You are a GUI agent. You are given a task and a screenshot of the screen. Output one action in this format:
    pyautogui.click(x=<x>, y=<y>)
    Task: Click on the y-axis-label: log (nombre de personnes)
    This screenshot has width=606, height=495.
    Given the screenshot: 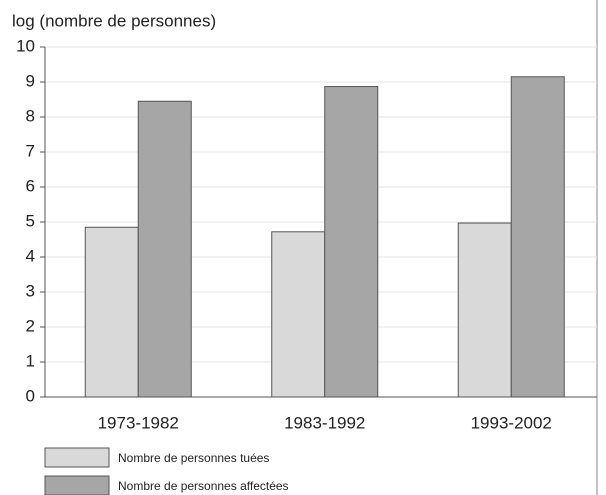 What is the action you would take?
    pyautogui.click(x=114, y=20)
    